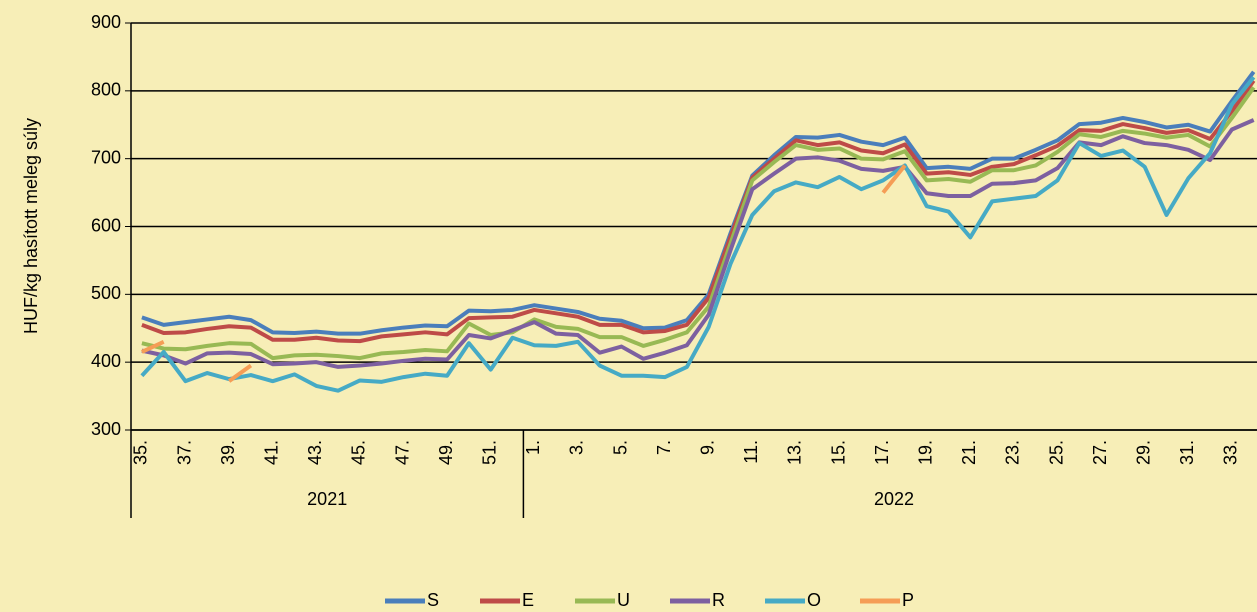 The image size is (1257, 612). Describe the element at coordinates (751, 452) in the screenshot. I see `x-tick-label: 11.` at that location.